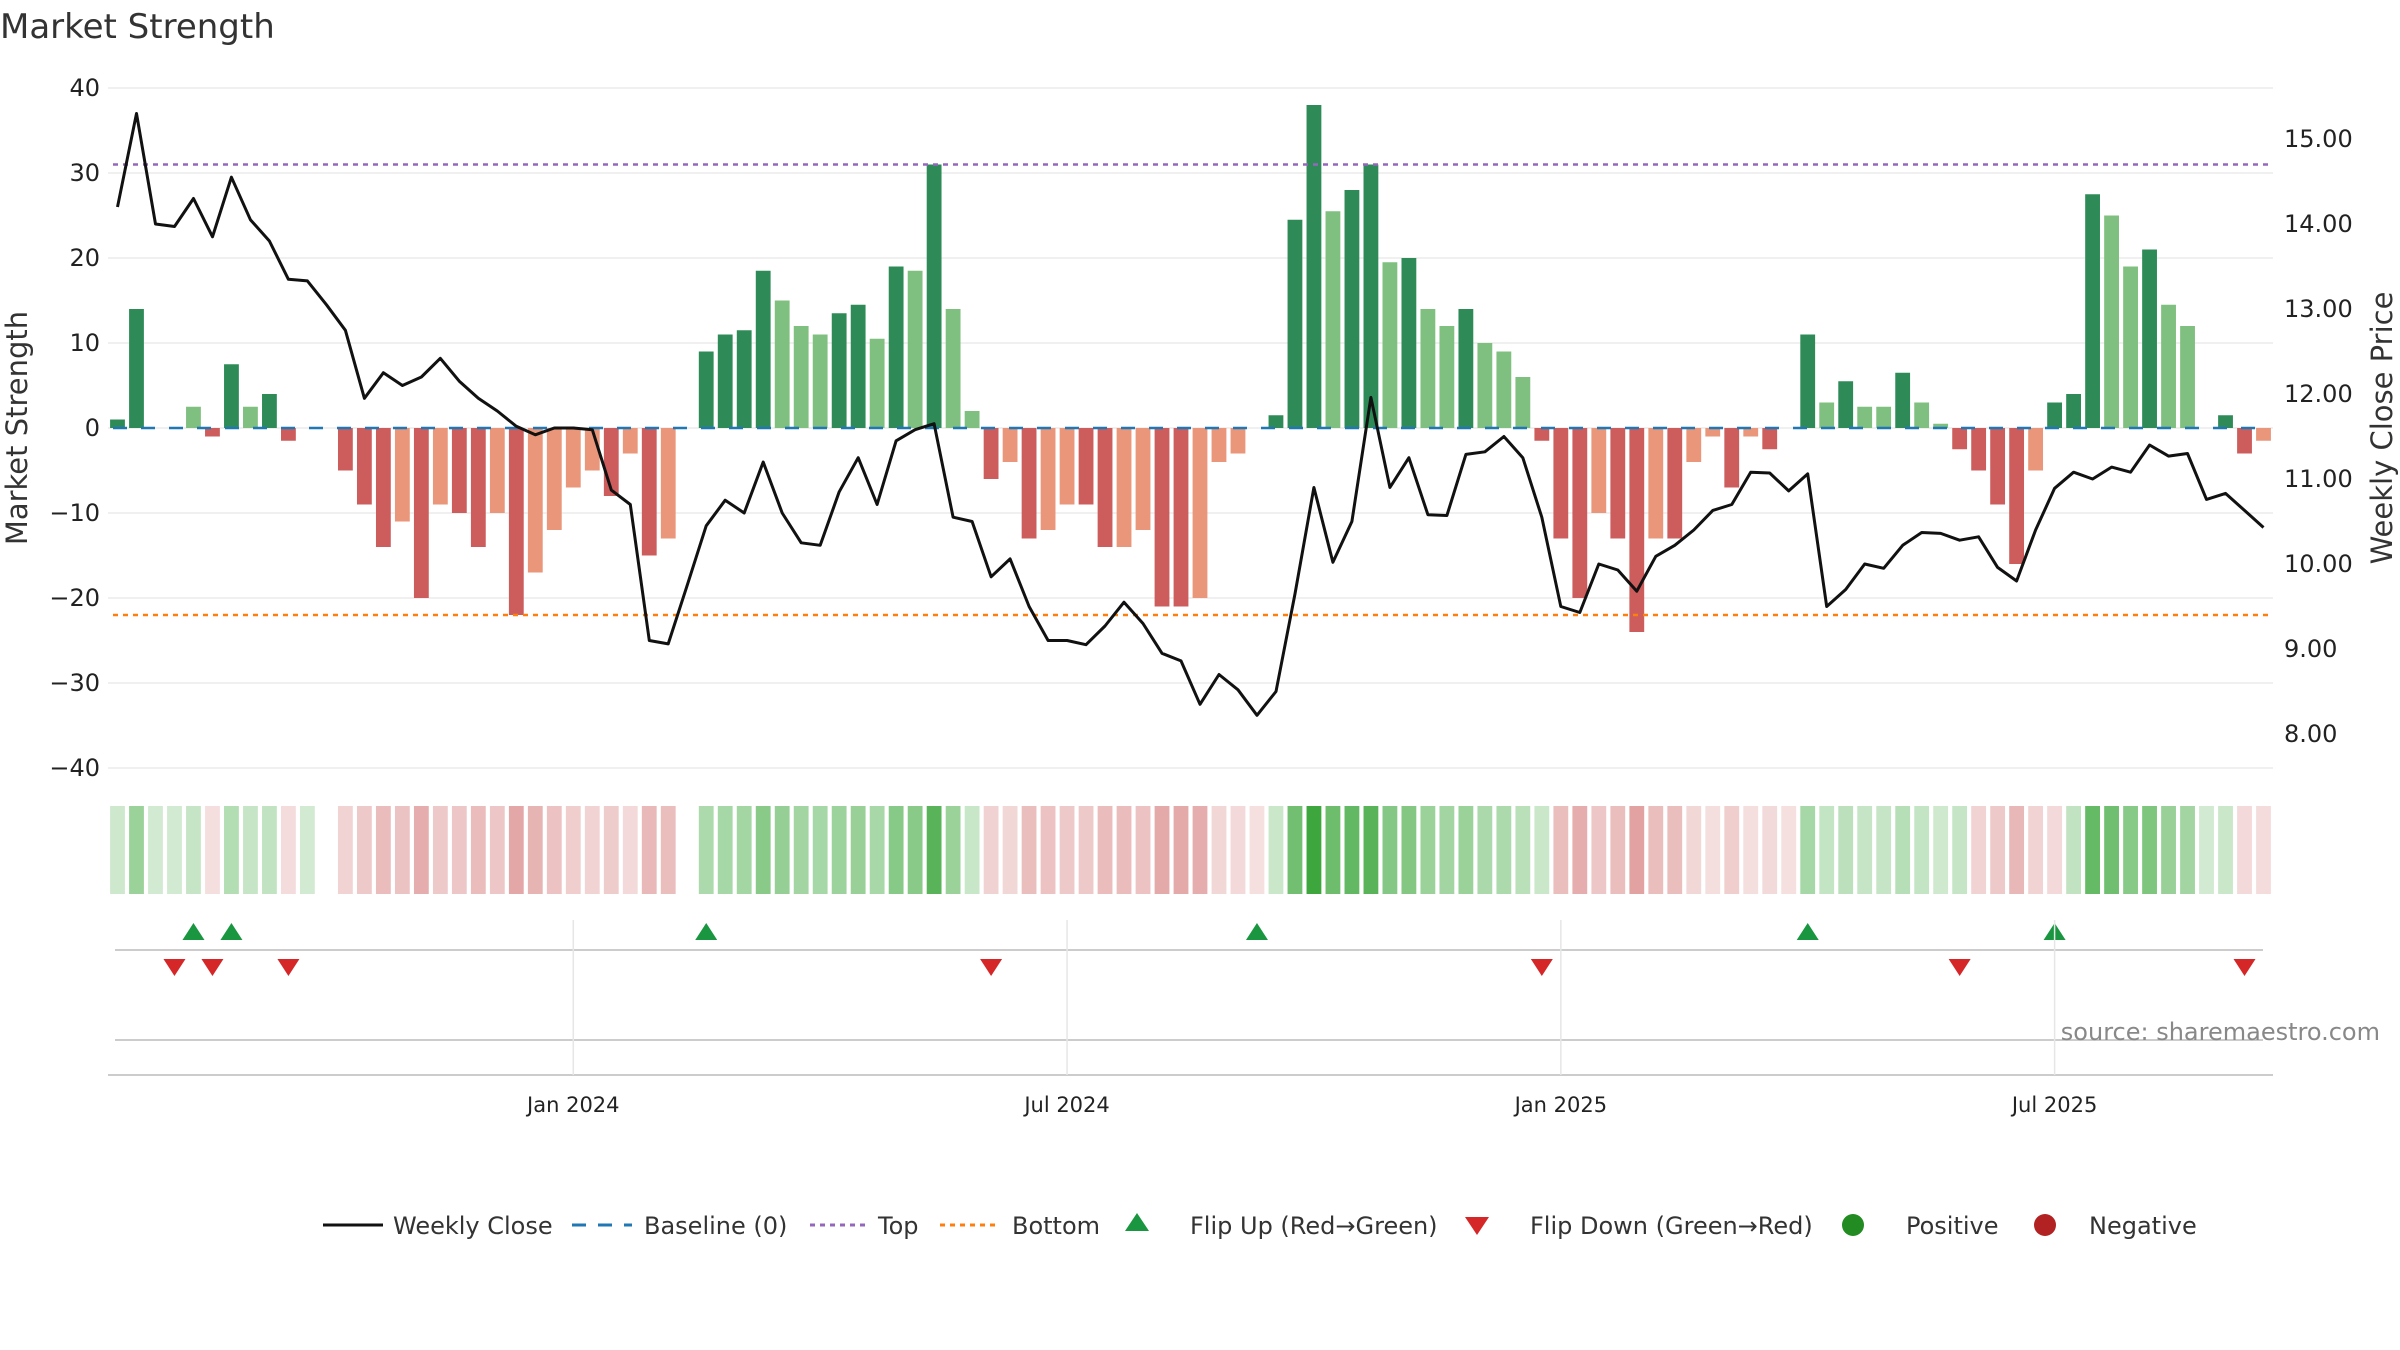 This screenshot has width=2400, height=1350. I want to click on legend-label: Flip Up (Red→Green), so click(1314, 1226).